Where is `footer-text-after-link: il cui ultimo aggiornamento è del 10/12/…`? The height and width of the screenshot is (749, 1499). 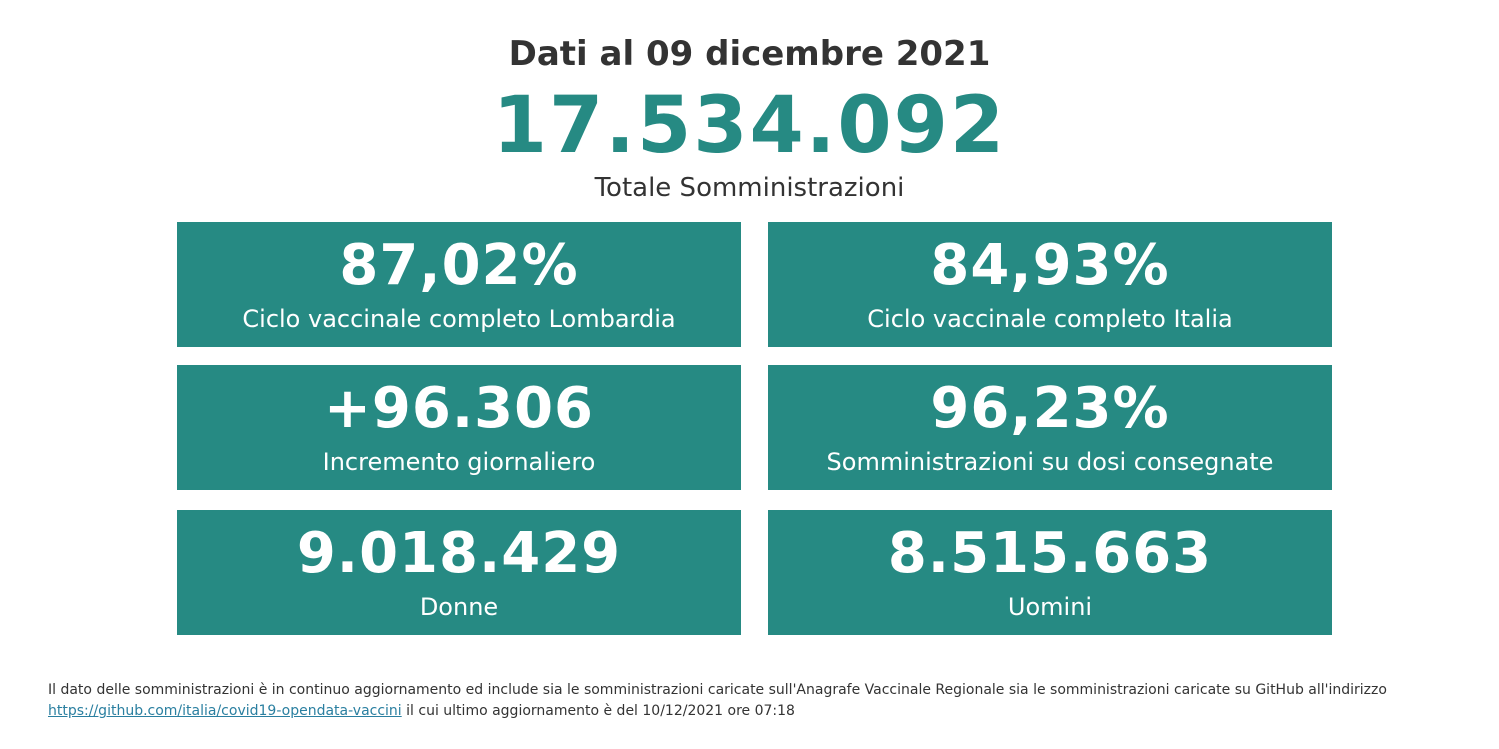
footer-text-after-link: il cui ultimo aggiornamento è del 10/12/… is located at coordinates (600, 711).